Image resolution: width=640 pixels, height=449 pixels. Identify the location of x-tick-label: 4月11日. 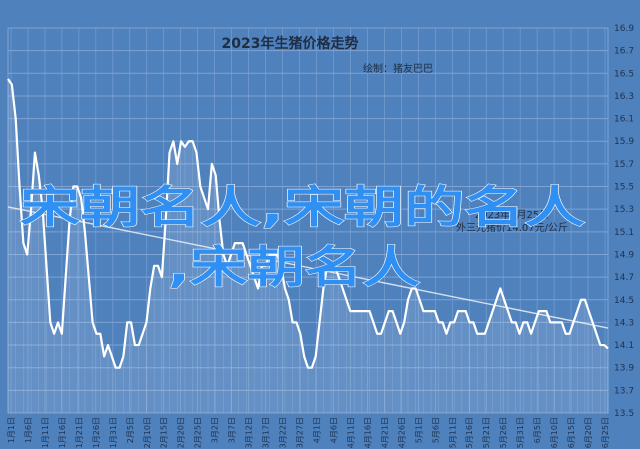
(350, 432).